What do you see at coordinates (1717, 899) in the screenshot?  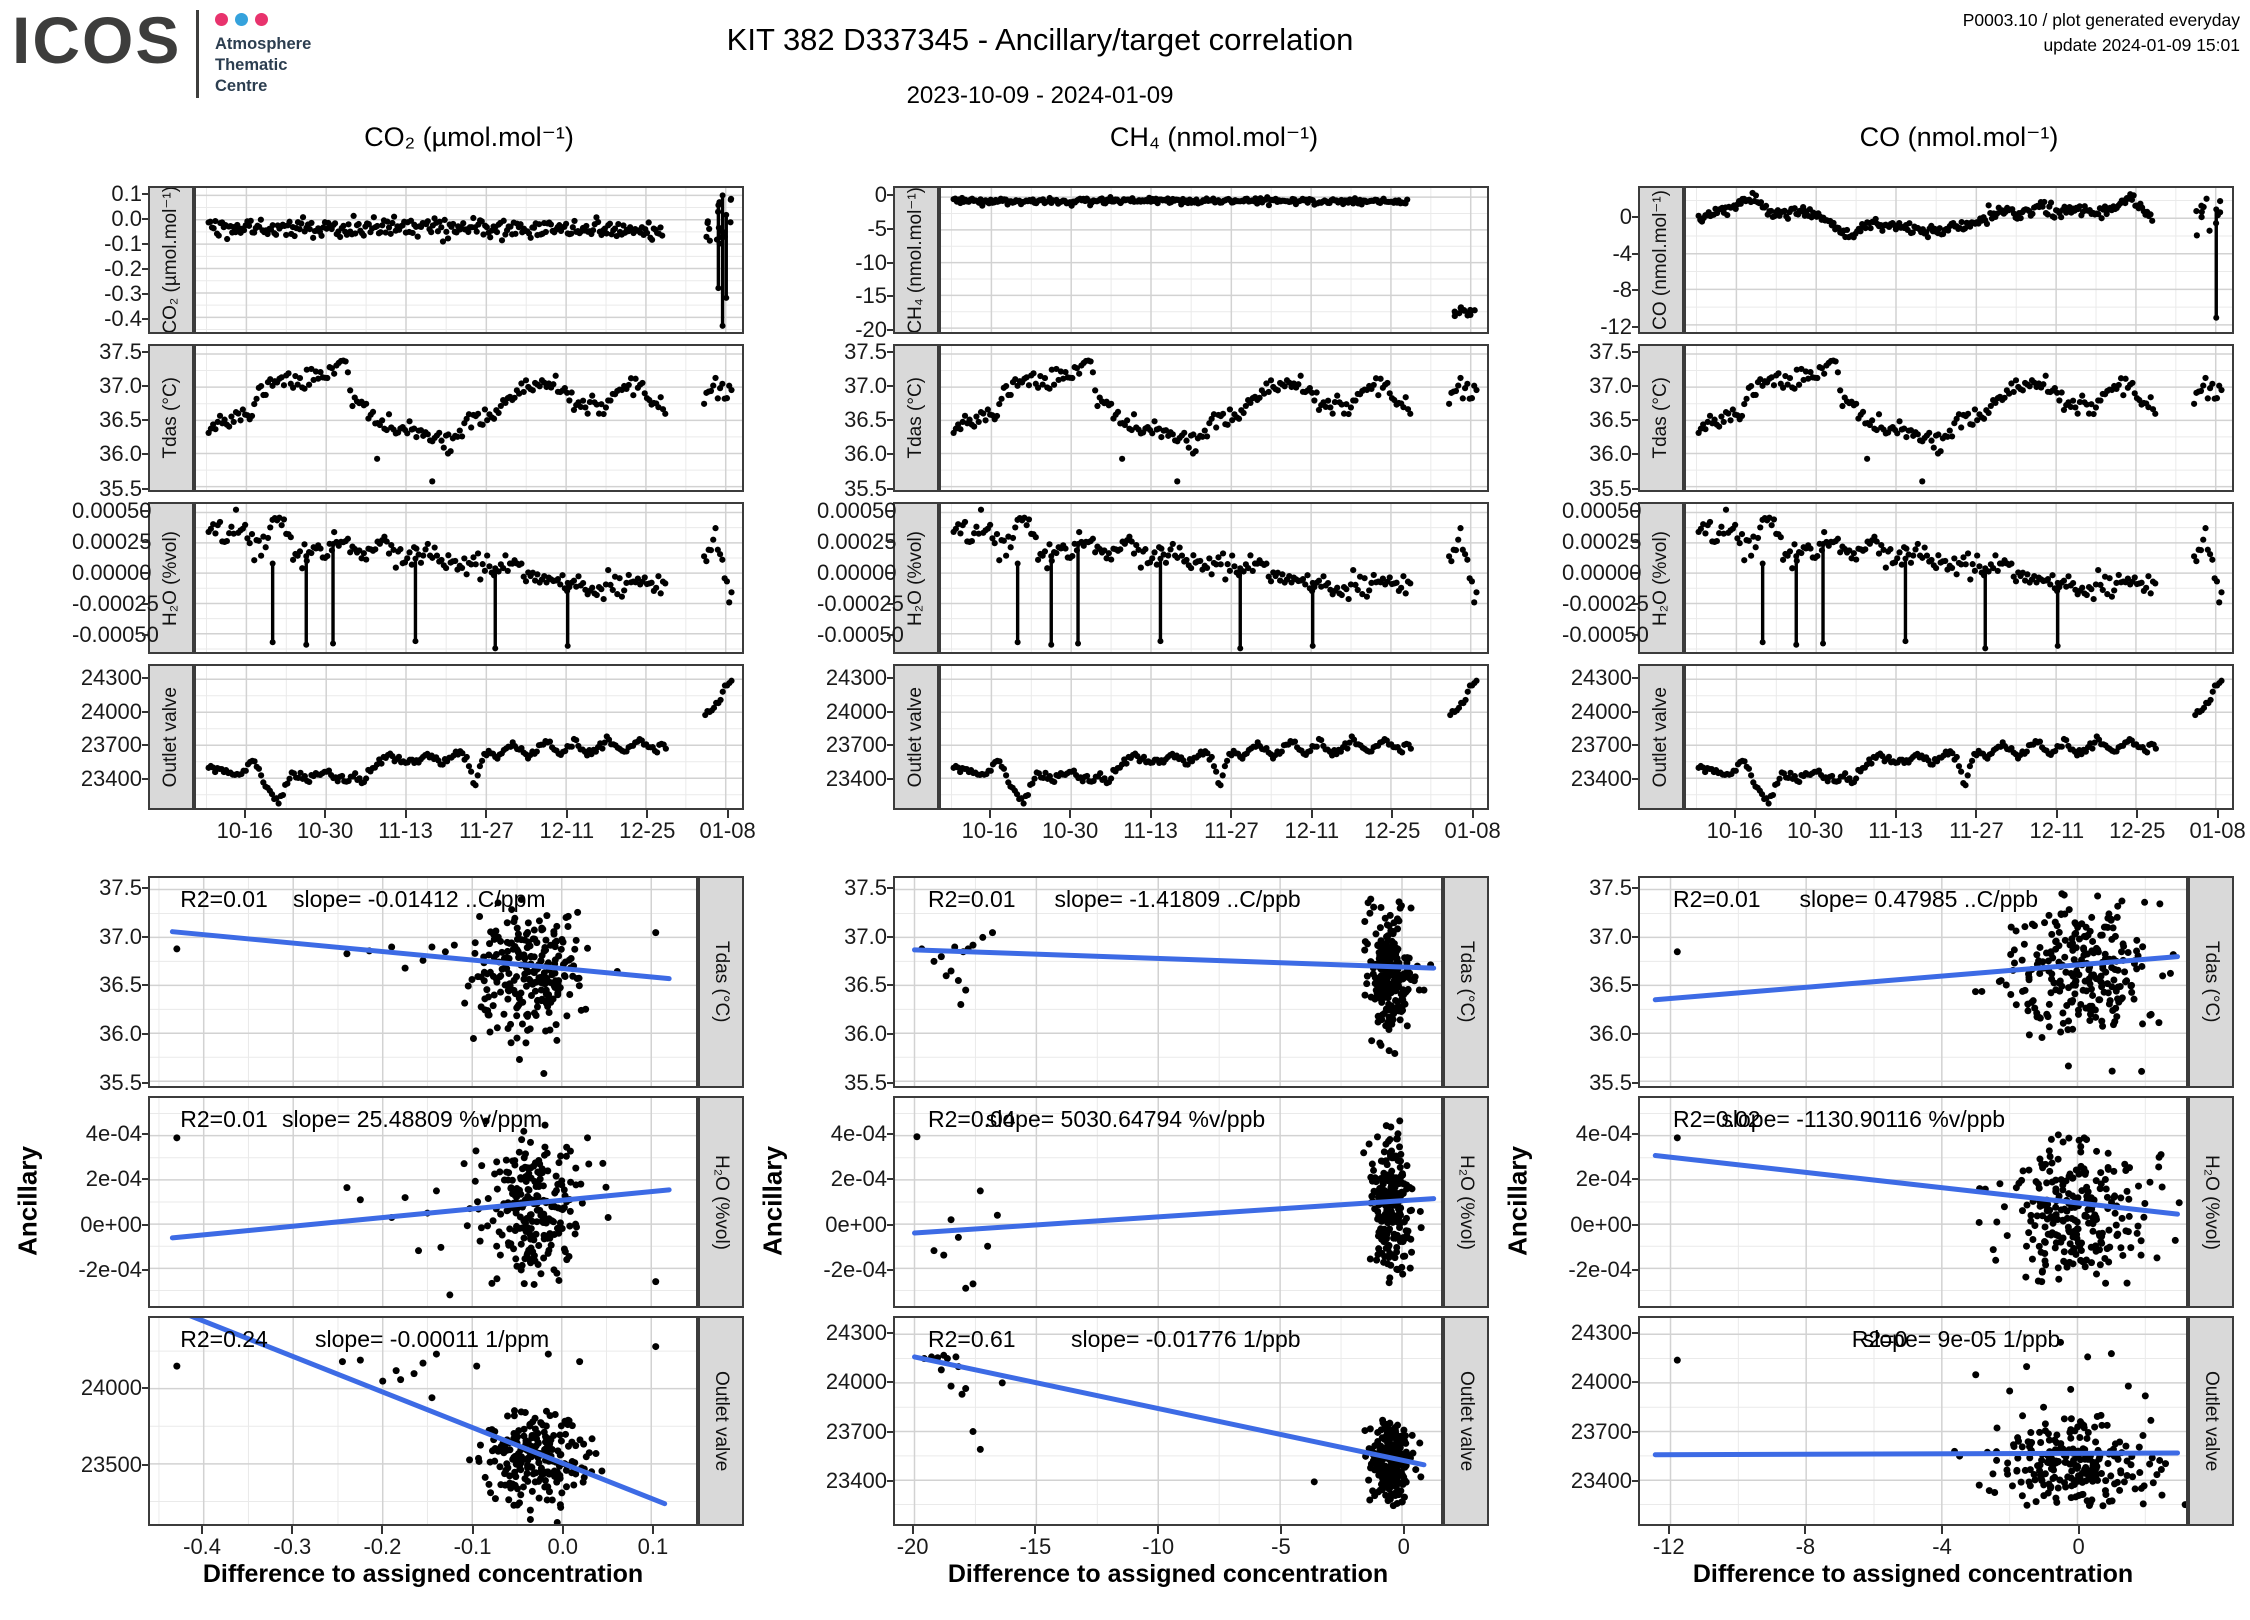 I see `co-scatter-1-r2-label: R2=0.01` at bounding box center [1717, 899].